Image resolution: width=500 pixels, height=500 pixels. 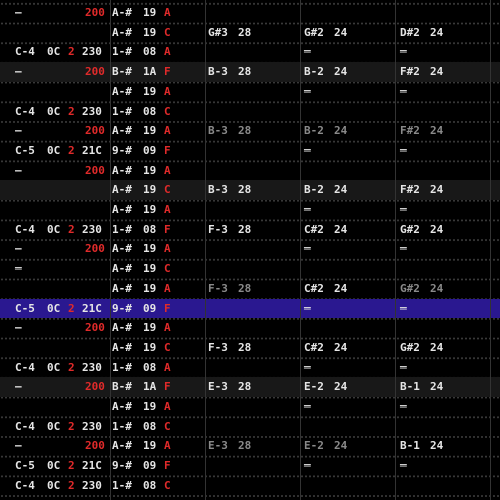 I want to click on pattern-row: A-# 19 A F-3 28 C#2 24 G#2 24, so click(x=250, y=289).